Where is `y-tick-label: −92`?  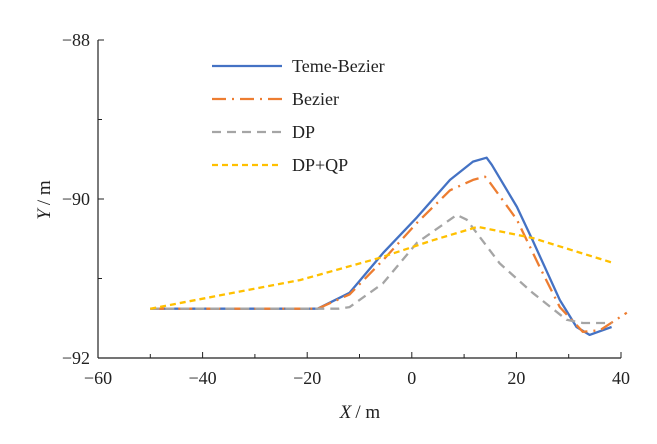
y-tick-label: −92 is located at coordinates (76, 358).